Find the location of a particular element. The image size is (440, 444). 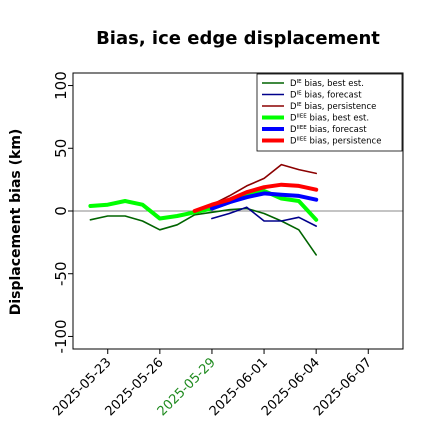

chart-title: Bias, ice edge displacement is located at coordinates (238, 38).